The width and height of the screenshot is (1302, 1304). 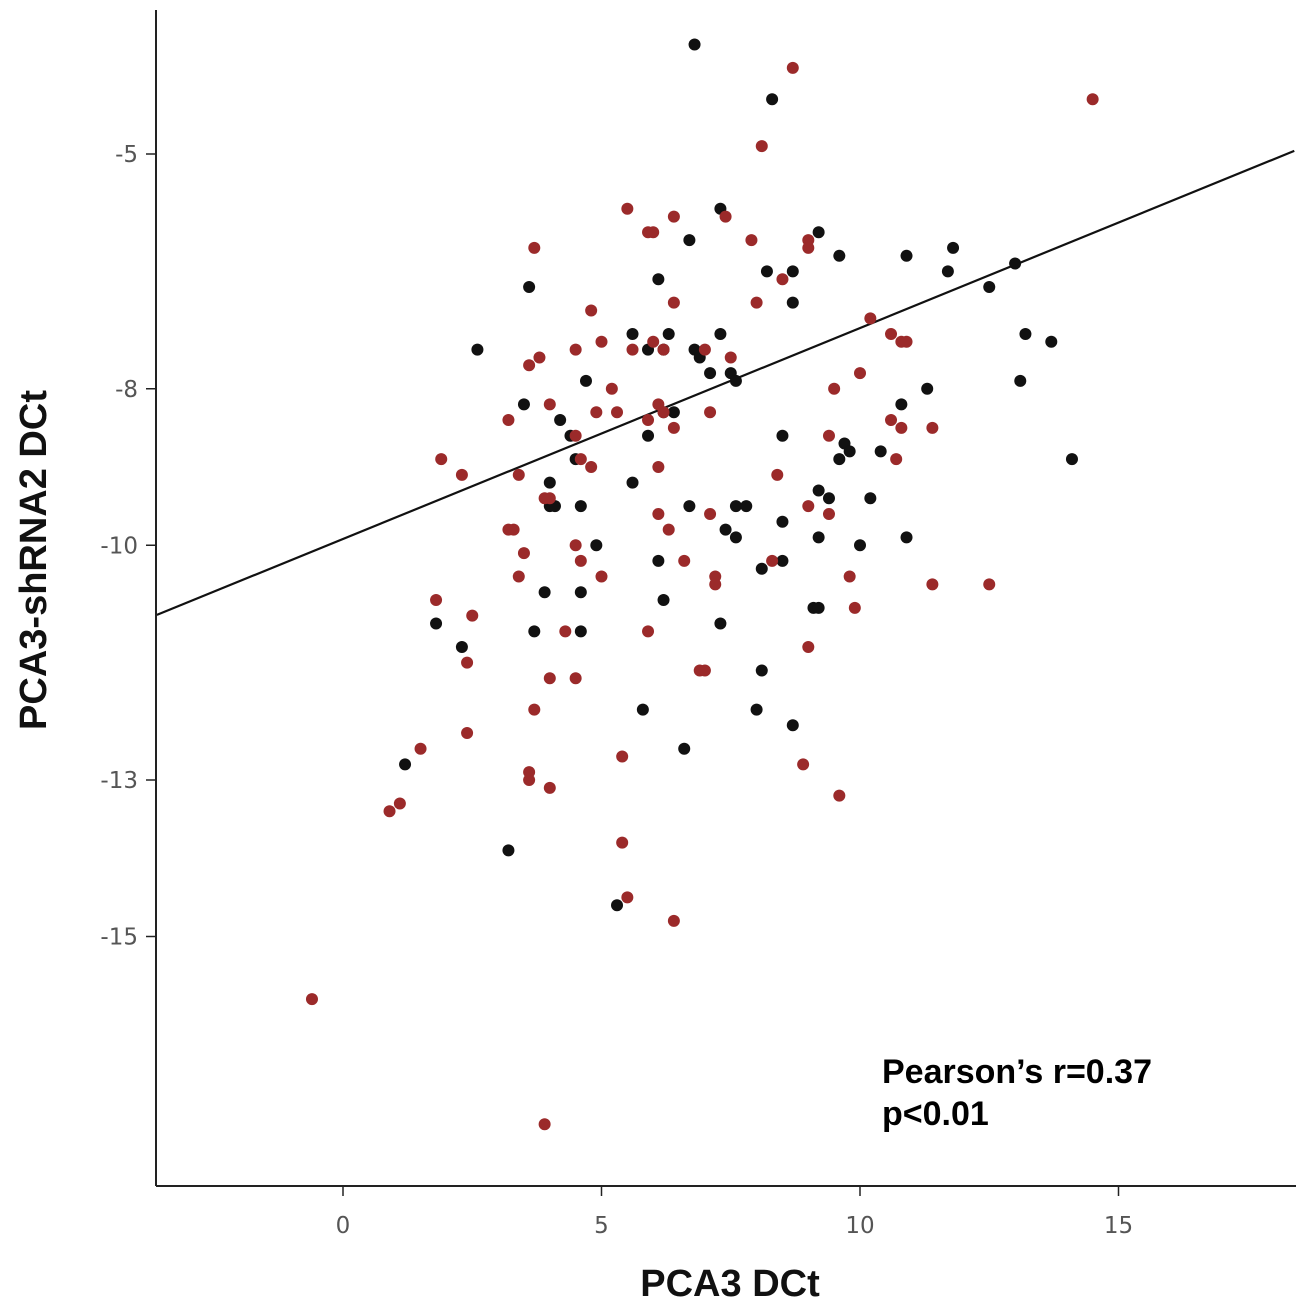 I want to click on y-tick-label: -5, so click(x=126, y=155).